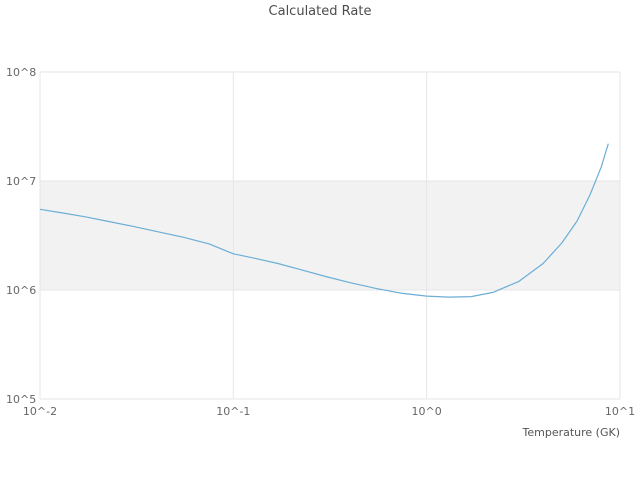  Describe the element at coordinates (21, 181) in the screenshot. I see `y-tick-label: 10^7` at that location.